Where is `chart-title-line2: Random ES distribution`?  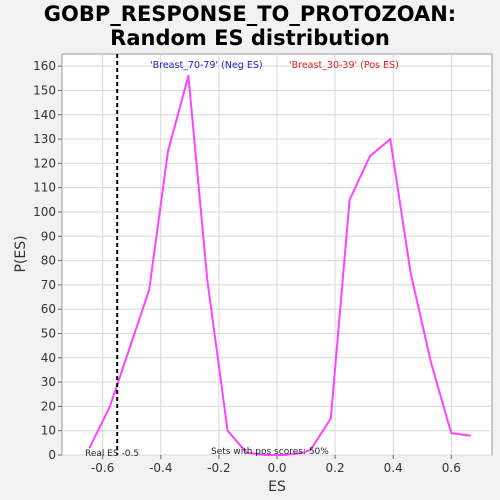
chart-title-line2: Random ES distribution is located at coordinates (250, 38).